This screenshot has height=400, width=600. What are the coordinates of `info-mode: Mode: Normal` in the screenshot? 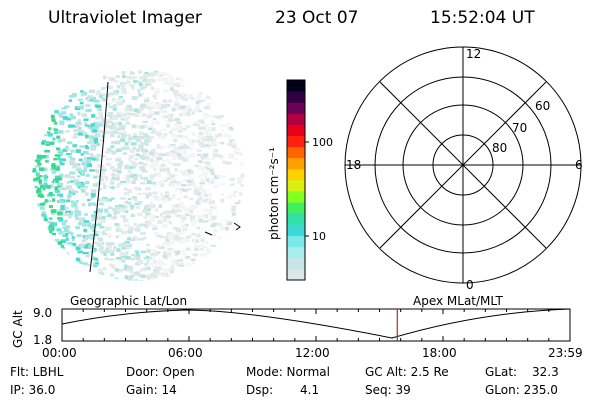 It's located at (288, 372).